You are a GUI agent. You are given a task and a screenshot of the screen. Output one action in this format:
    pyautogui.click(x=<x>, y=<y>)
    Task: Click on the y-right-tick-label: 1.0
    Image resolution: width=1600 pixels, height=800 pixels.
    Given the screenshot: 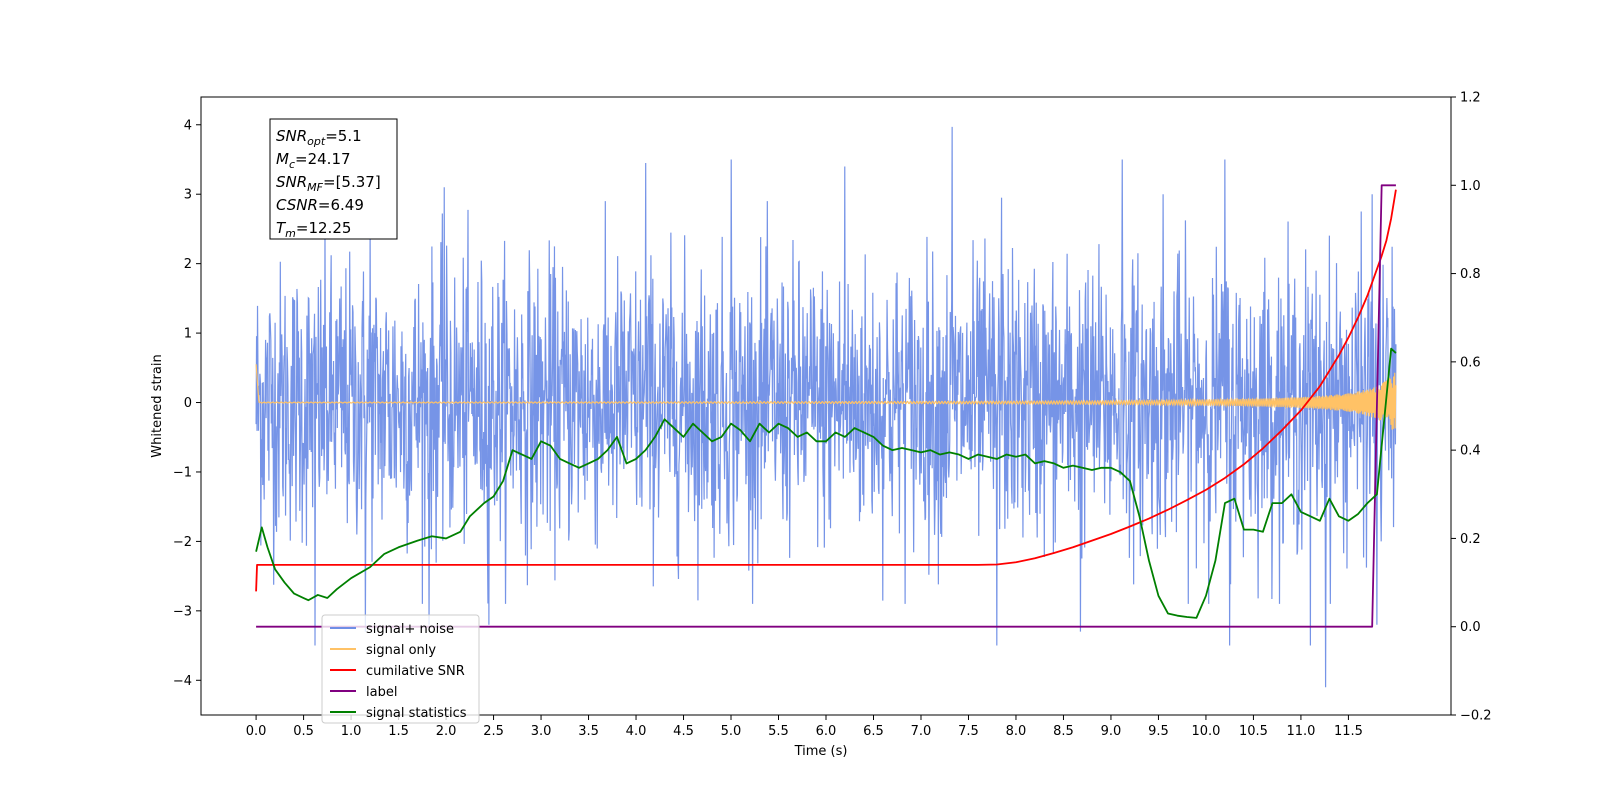 What is the action you would take?
    pyautogui.click(x=1470, y=186)
    